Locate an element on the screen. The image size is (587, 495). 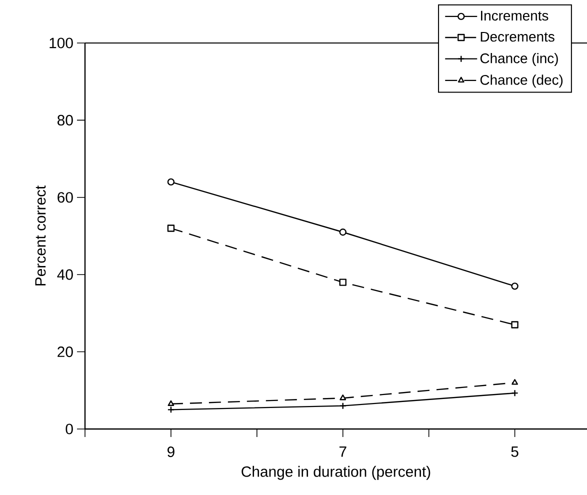
y-axis-title: Percent correct is located at coordinates (40, 235).